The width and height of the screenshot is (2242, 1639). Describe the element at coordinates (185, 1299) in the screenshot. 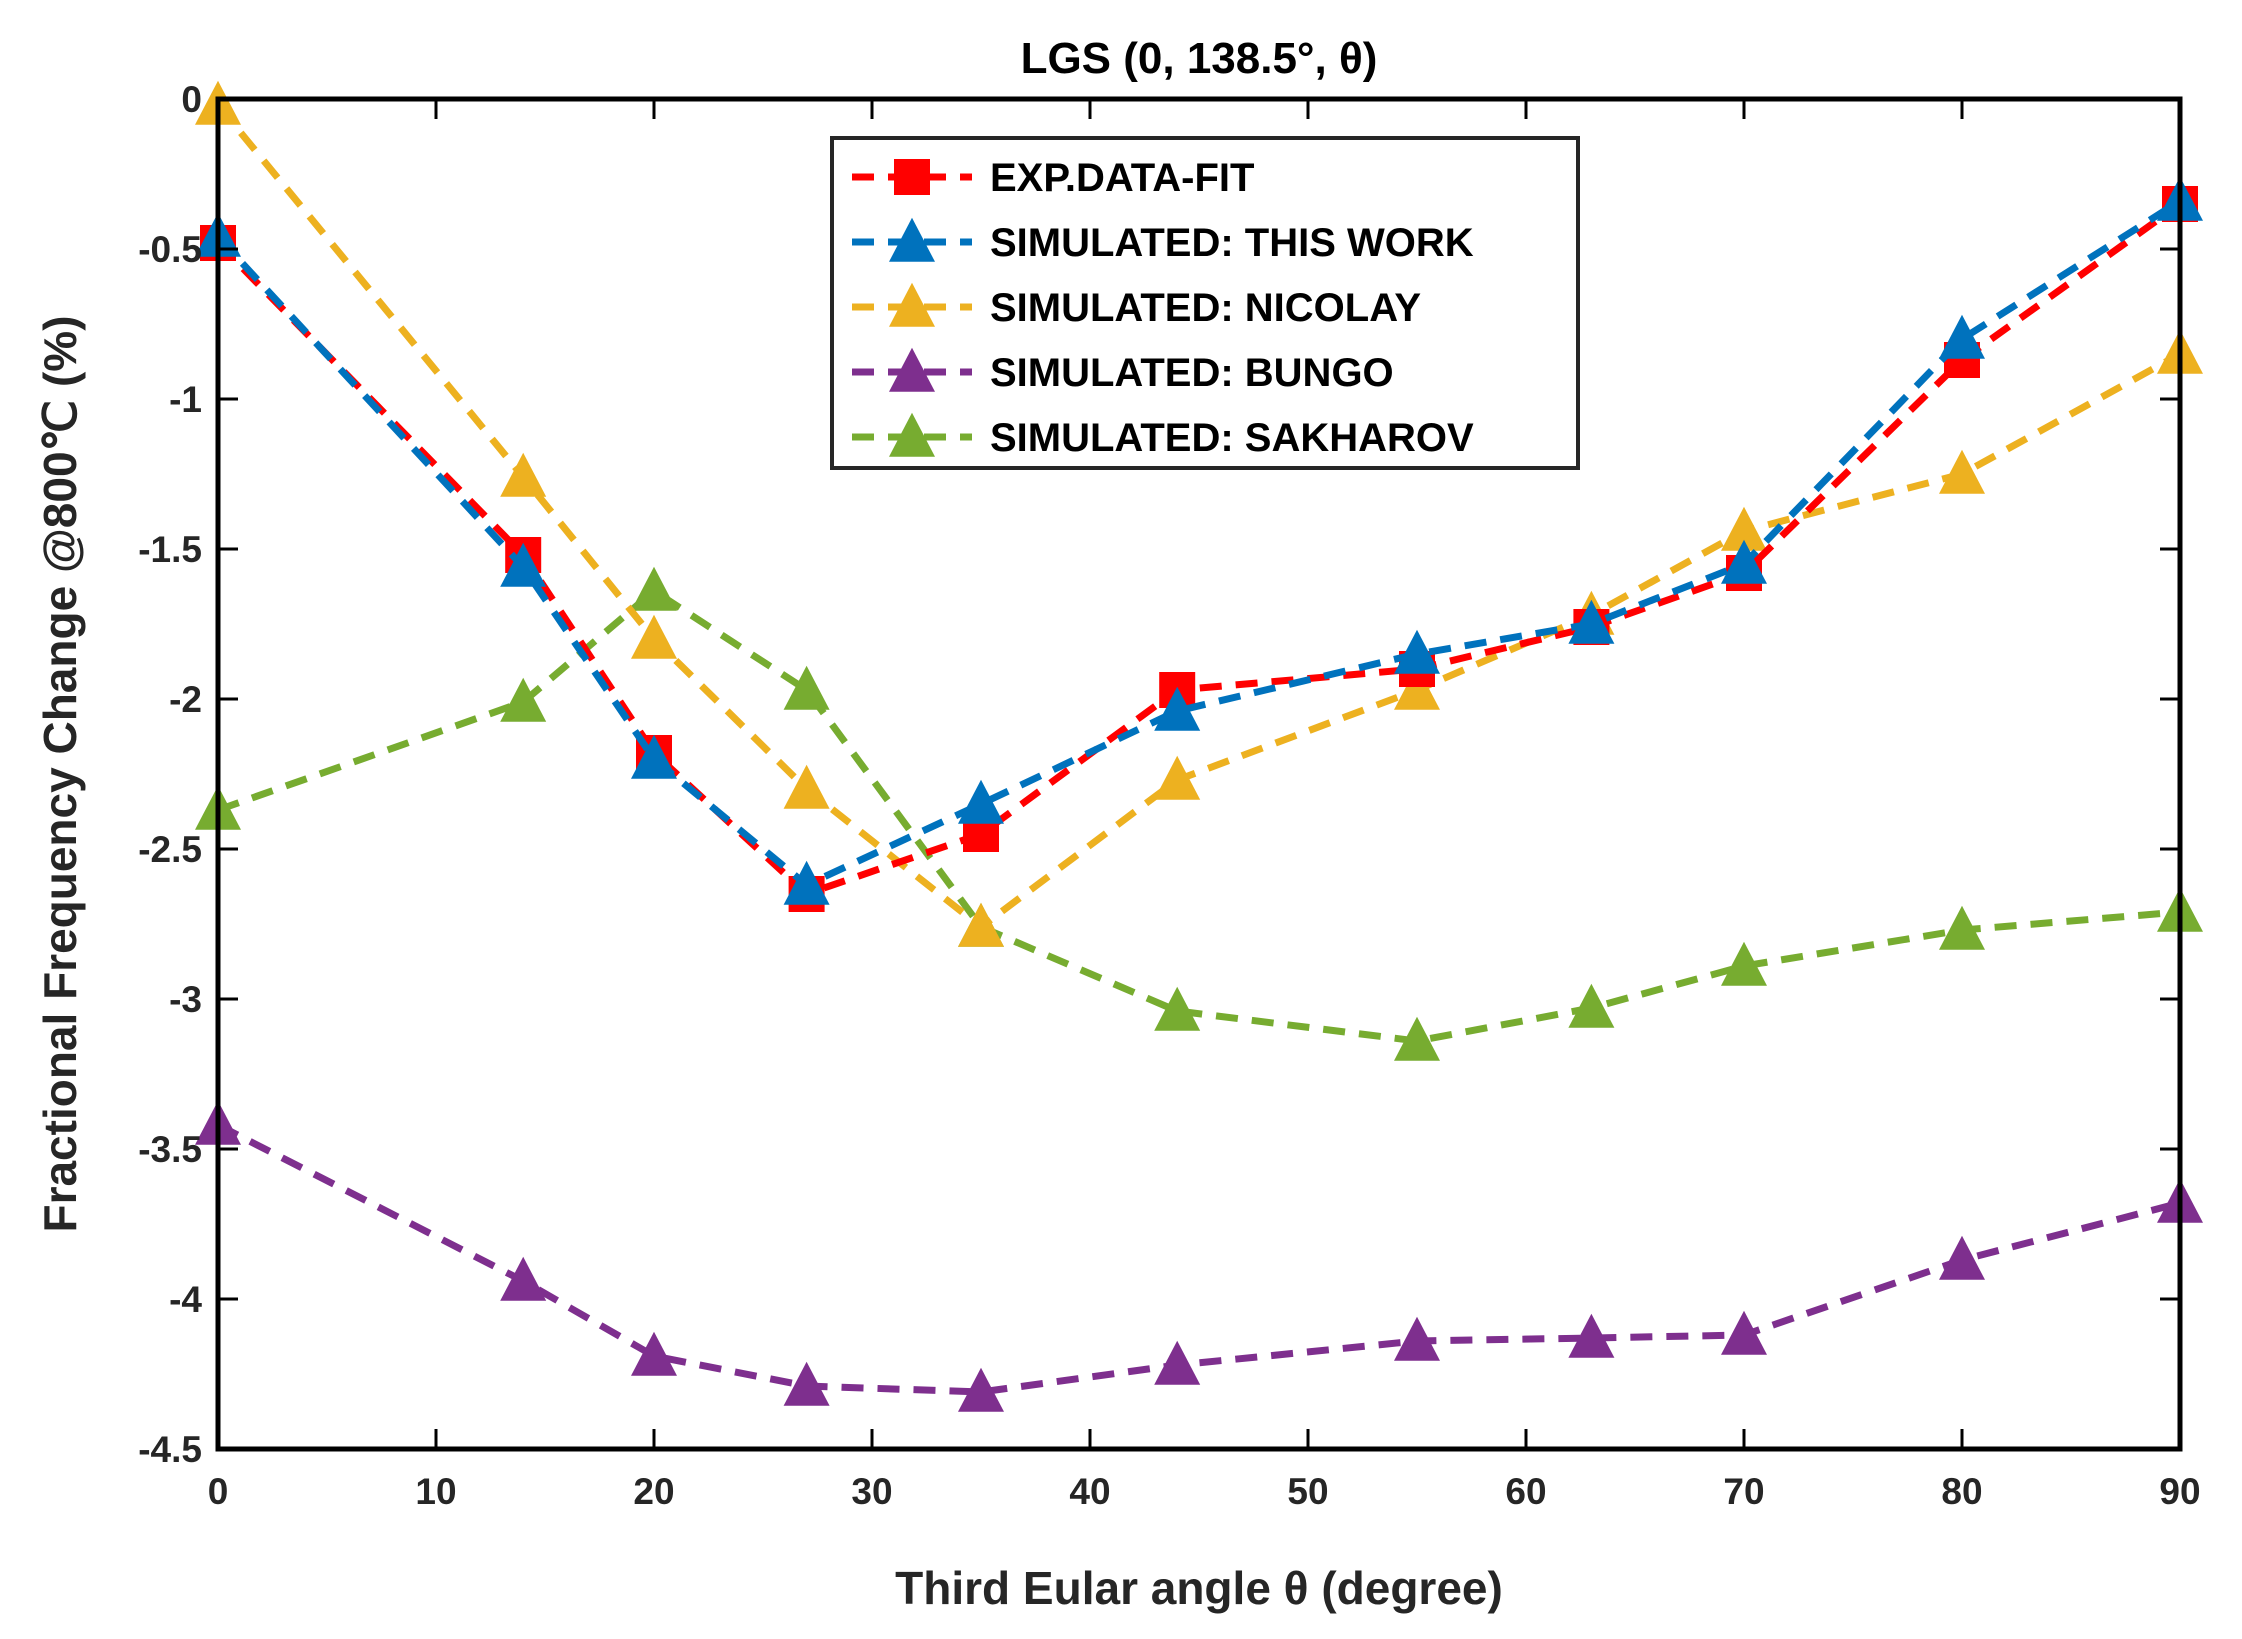

I see `y-tick-label: -4` at that location.